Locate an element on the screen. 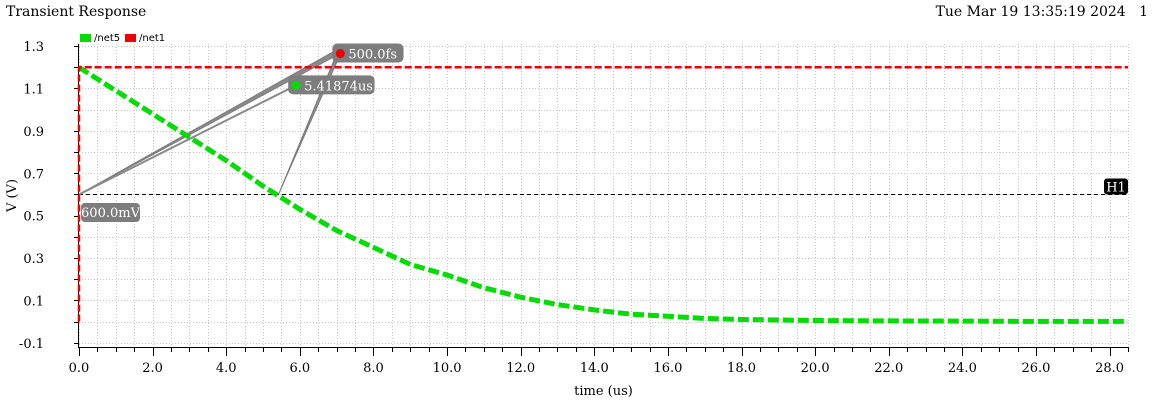 This screenshot has width=1155, height=402. x-tick-label: 16.0 is located at coordinates (667, 368).